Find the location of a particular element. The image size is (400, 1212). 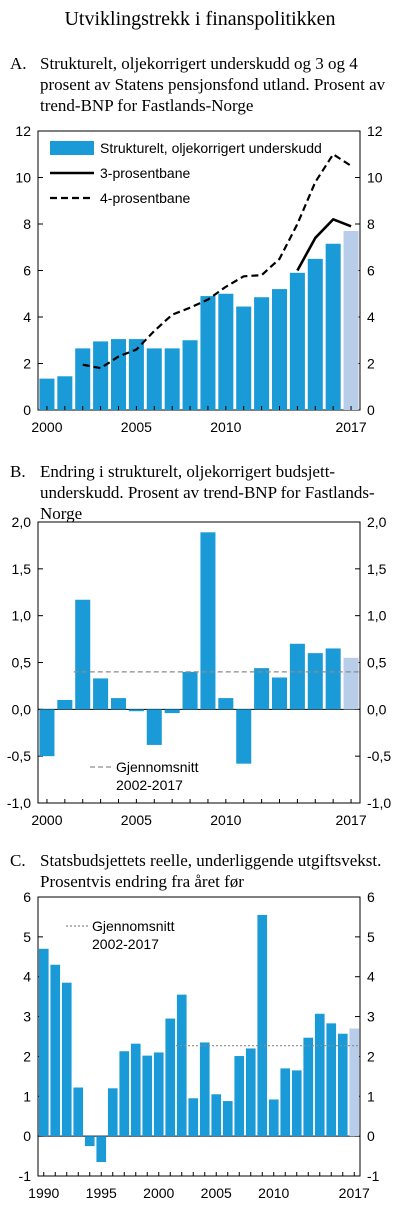

y-tick-label-left: 2,0 is located at coordinates (22, 522).